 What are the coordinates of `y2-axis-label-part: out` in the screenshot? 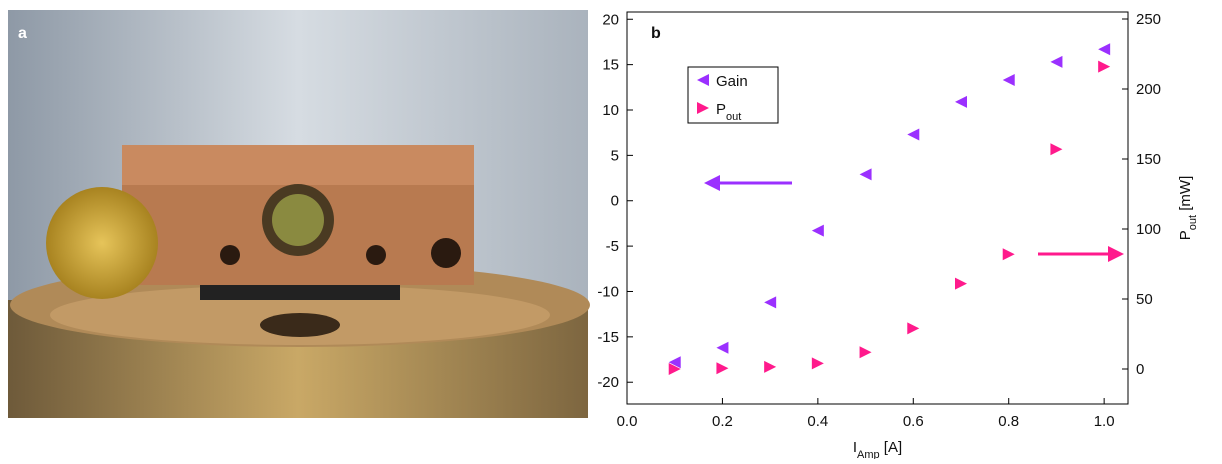 It's located at (1193, 222).